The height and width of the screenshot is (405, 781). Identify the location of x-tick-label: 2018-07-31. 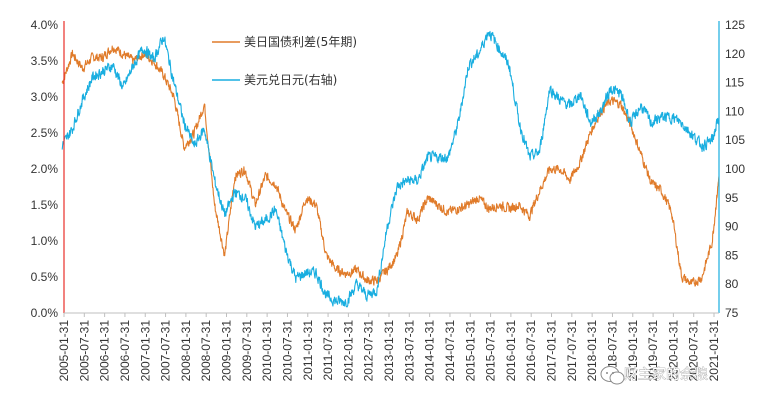
(612, 351).